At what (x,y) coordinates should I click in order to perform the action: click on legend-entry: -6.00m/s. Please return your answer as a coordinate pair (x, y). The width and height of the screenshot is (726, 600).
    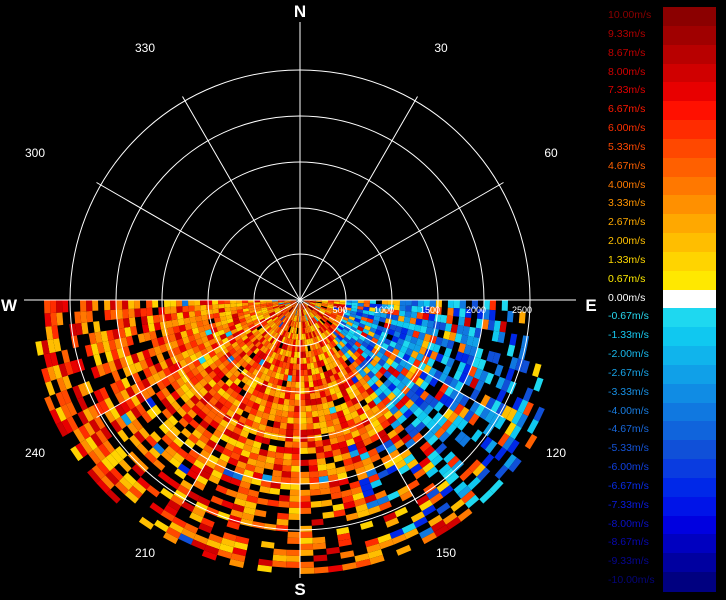
    Looking at the image, I should click on (661, 469).